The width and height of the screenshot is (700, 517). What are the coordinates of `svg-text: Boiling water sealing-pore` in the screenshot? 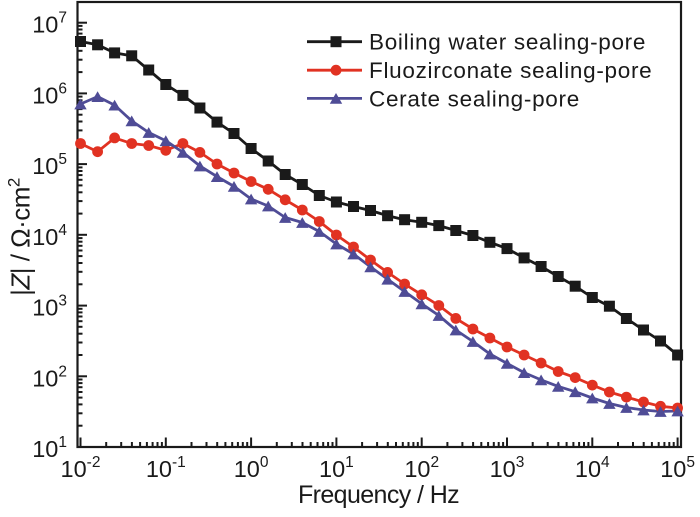 It's located at (507, 42).